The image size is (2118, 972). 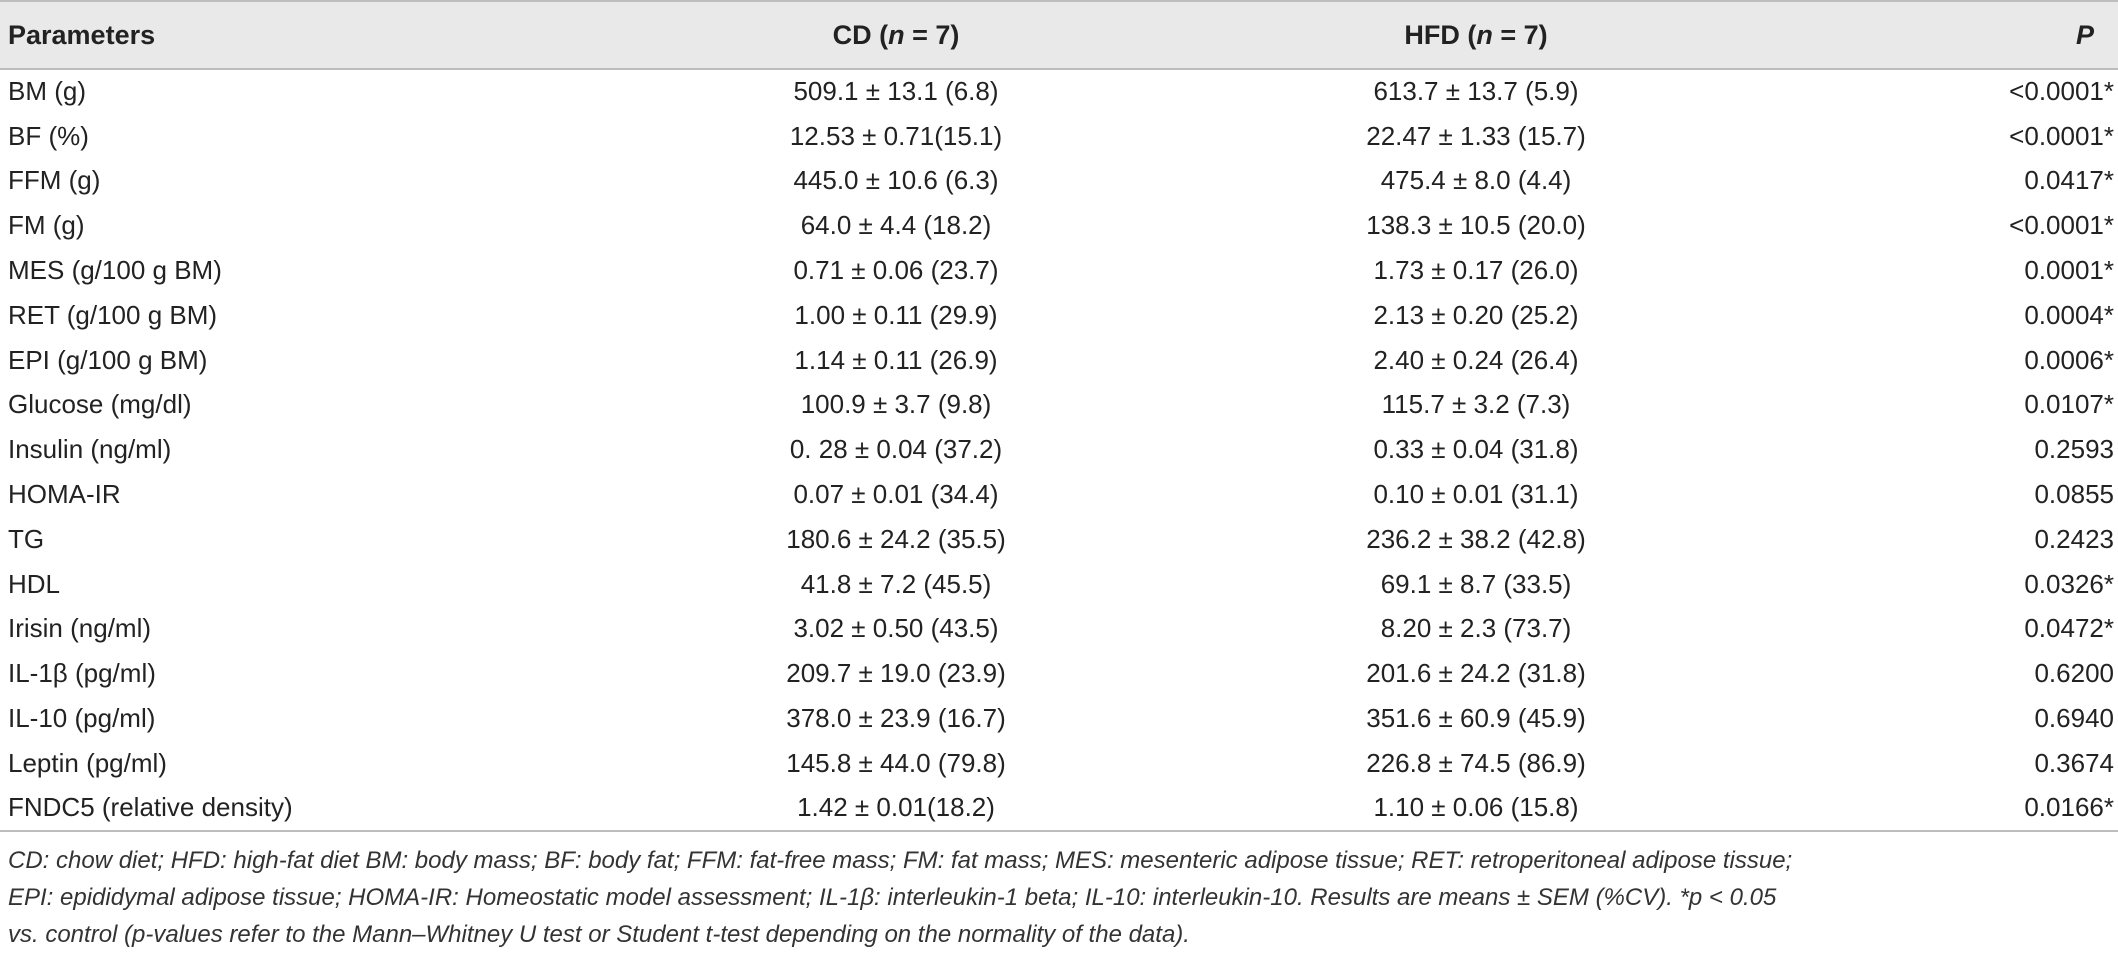 What do you see at coordinates (1476, 673) in the screenshot?
I see `row-hfd-value: 201.6 ± 24.2 (31.8)` at bounding box center [1476, 673].